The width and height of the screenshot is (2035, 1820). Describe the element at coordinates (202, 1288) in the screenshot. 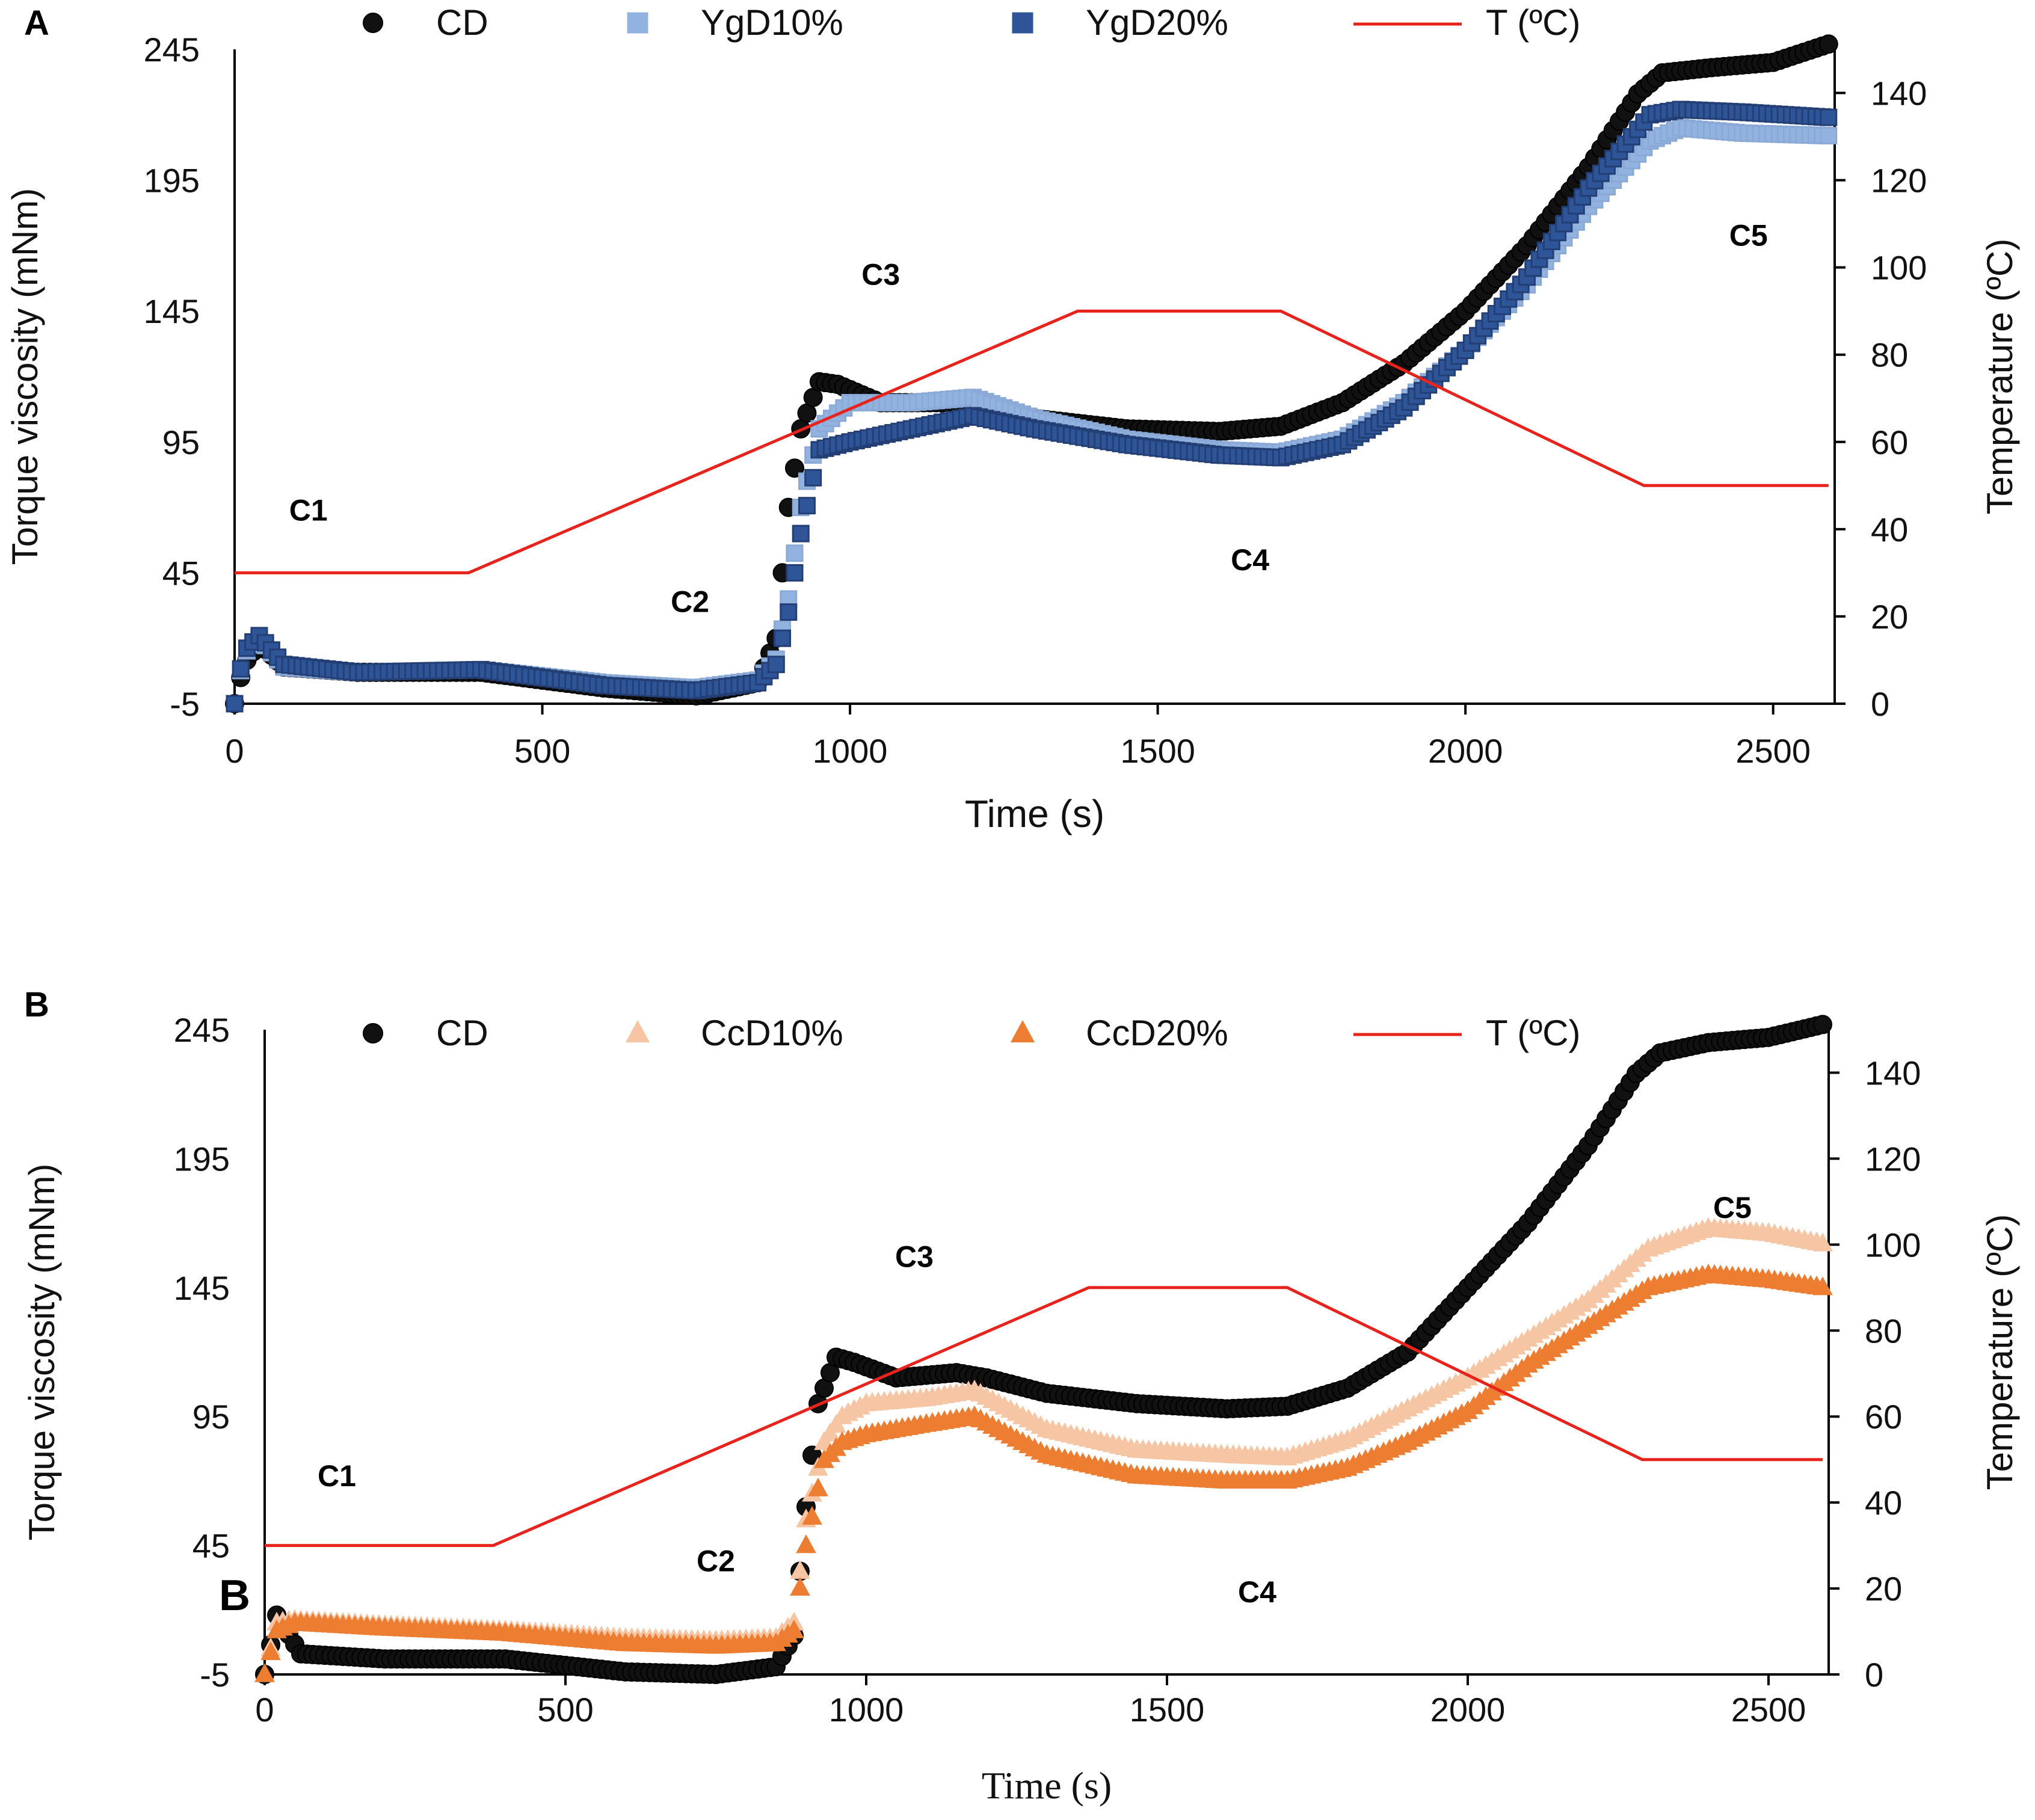

I see `y-tick-label: 145` at that location.